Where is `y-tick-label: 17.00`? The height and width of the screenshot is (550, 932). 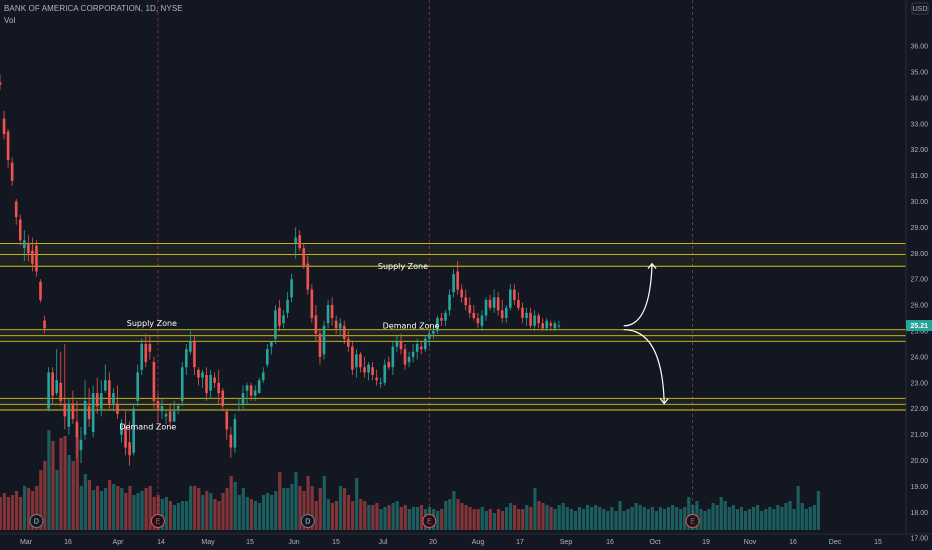 y-tick-label: 17.00 is located at coordinates (919, 539).